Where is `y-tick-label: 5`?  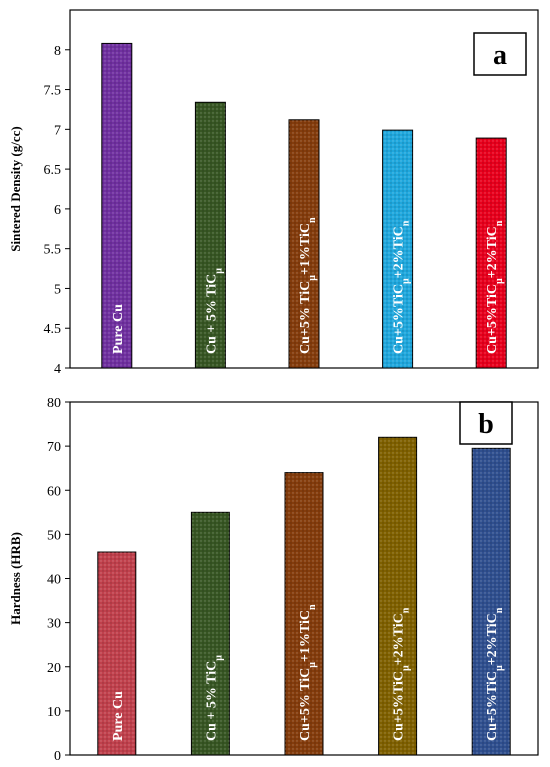 y-tick-label: 5 is located at coordinates (57, 289).